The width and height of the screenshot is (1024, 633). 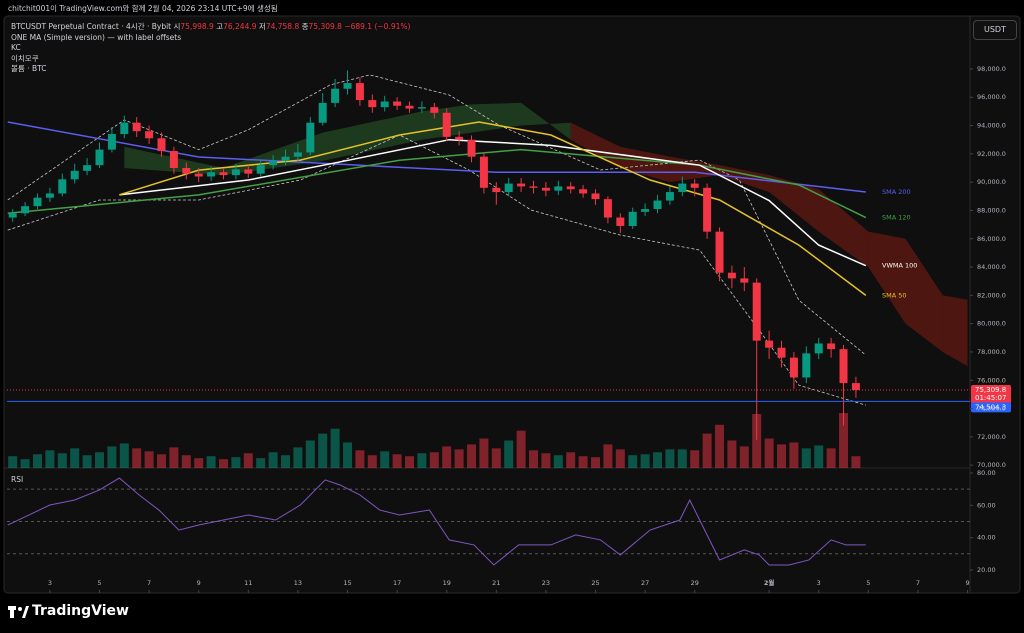 What do you see at coordinates (899, 266) in the screenshot?
I see `ma-label: VWMA 100` at bounding box center [899, 266].